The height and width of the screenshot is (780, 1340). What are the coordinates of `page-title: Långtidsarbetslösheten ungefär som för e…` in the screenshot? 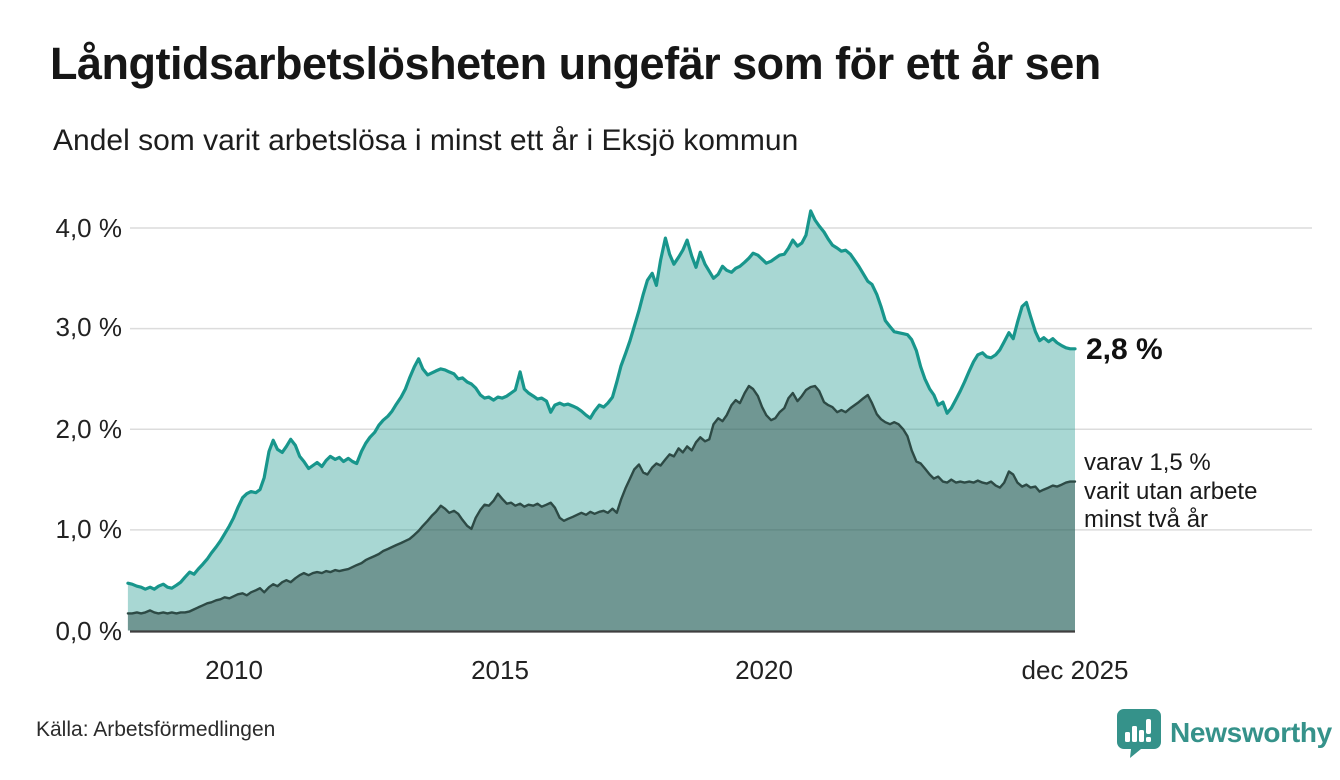 It's located at (575, 63).